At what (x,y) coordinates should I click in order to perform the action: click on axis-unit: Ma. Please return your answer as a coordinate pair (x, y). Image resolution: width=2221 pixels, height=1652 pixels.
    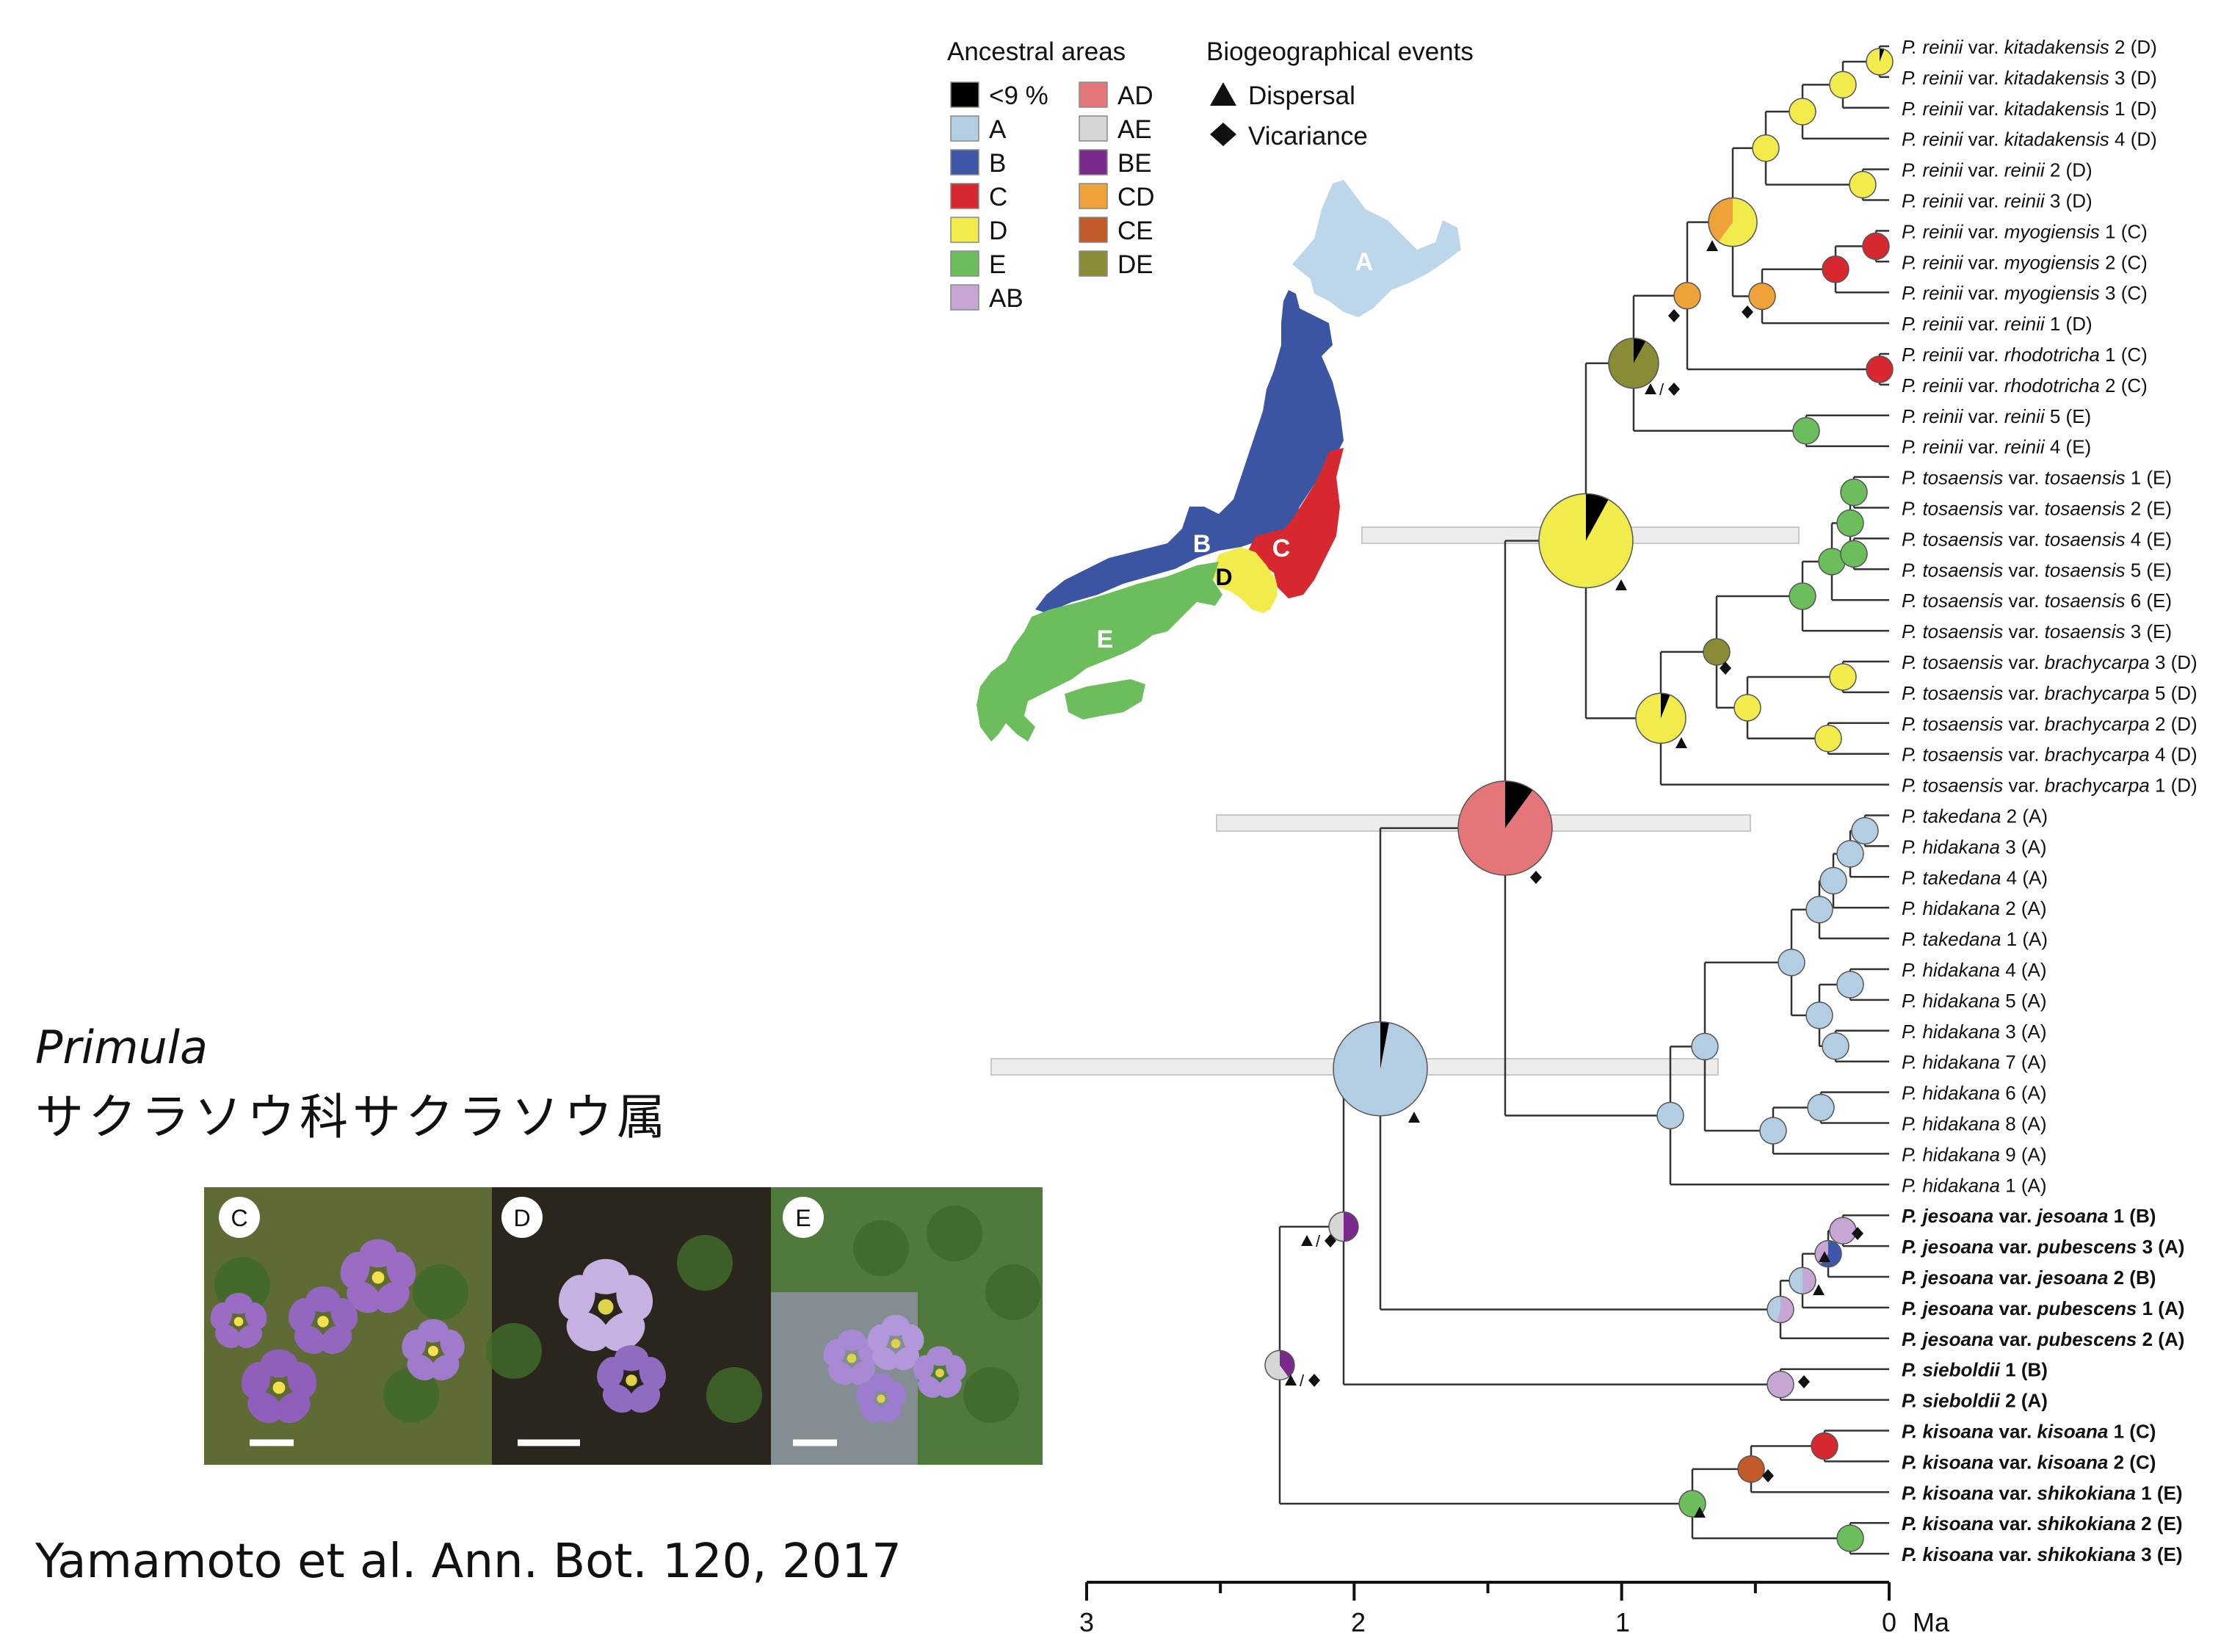
    Looking at the image, I should click on (1931, 1622).